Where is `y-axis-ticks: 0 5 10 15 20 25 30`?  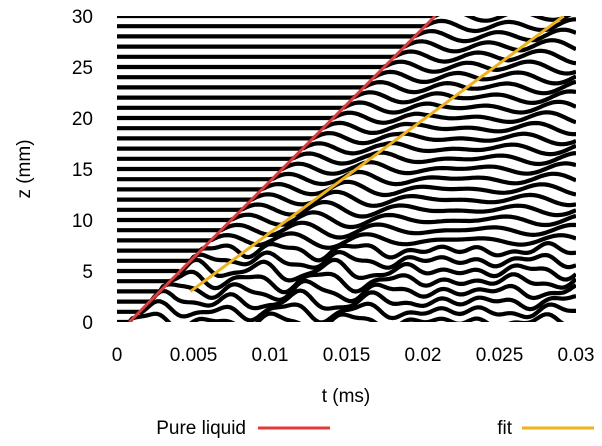
y-axis-ticks: 0 5 10 15 20 25 30 is located at coordinates (82, 170).